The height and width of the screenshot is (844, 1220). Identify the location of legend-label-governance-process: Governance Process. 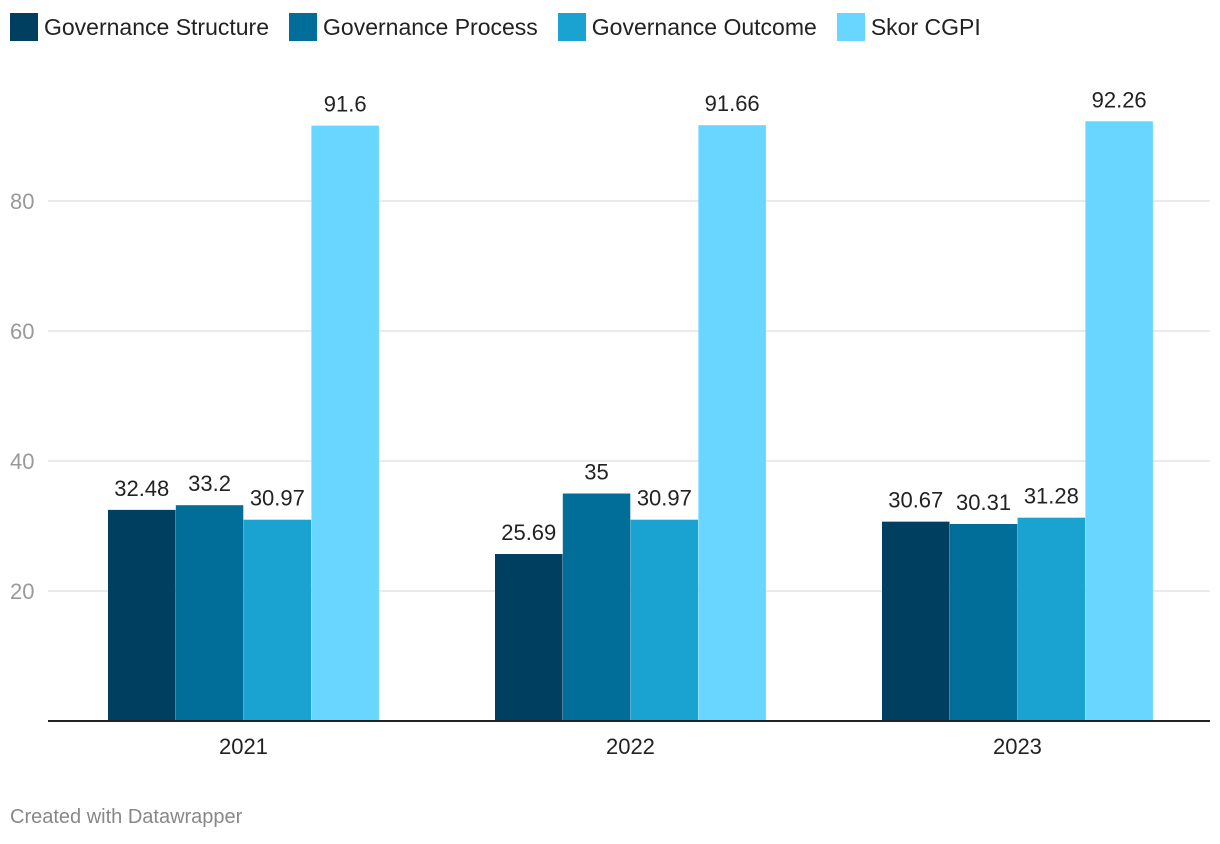
(430, 26).